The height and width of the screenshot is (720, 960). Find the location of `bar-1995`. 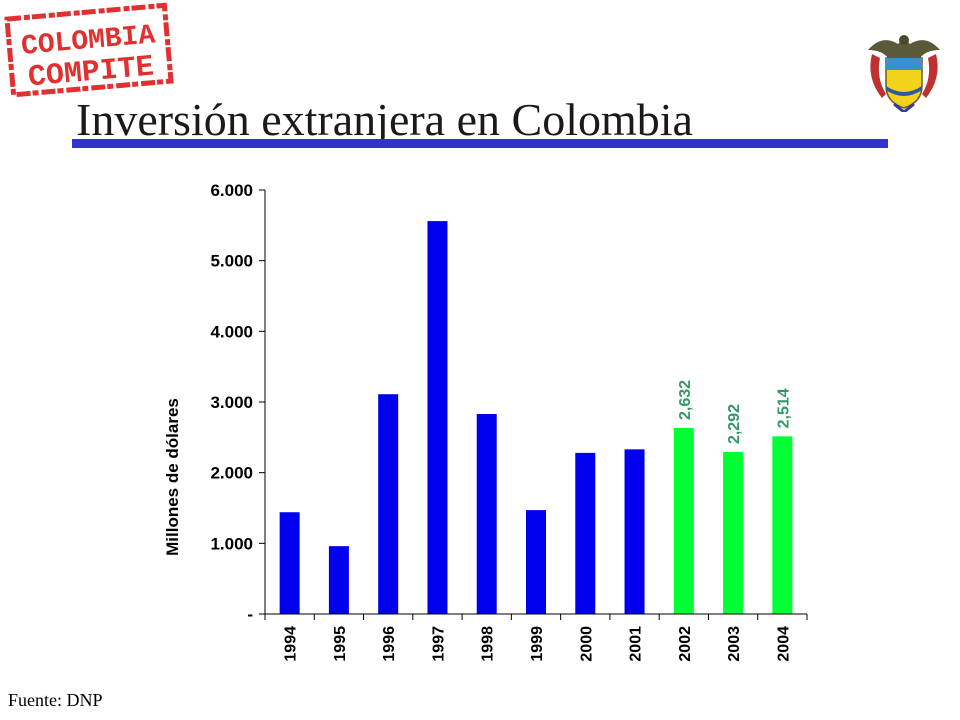

bar-1995 is located at coordinates (338, 580).